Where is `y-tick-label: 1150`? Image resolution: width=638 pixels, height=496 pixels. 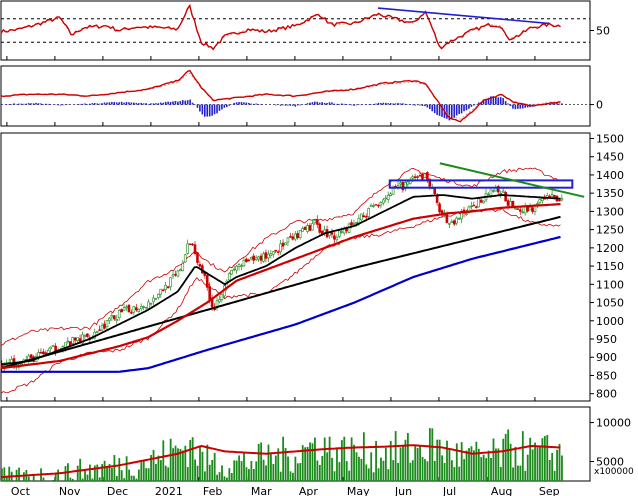
y-tick-label: 1150 is located at coordinates (610, 266).